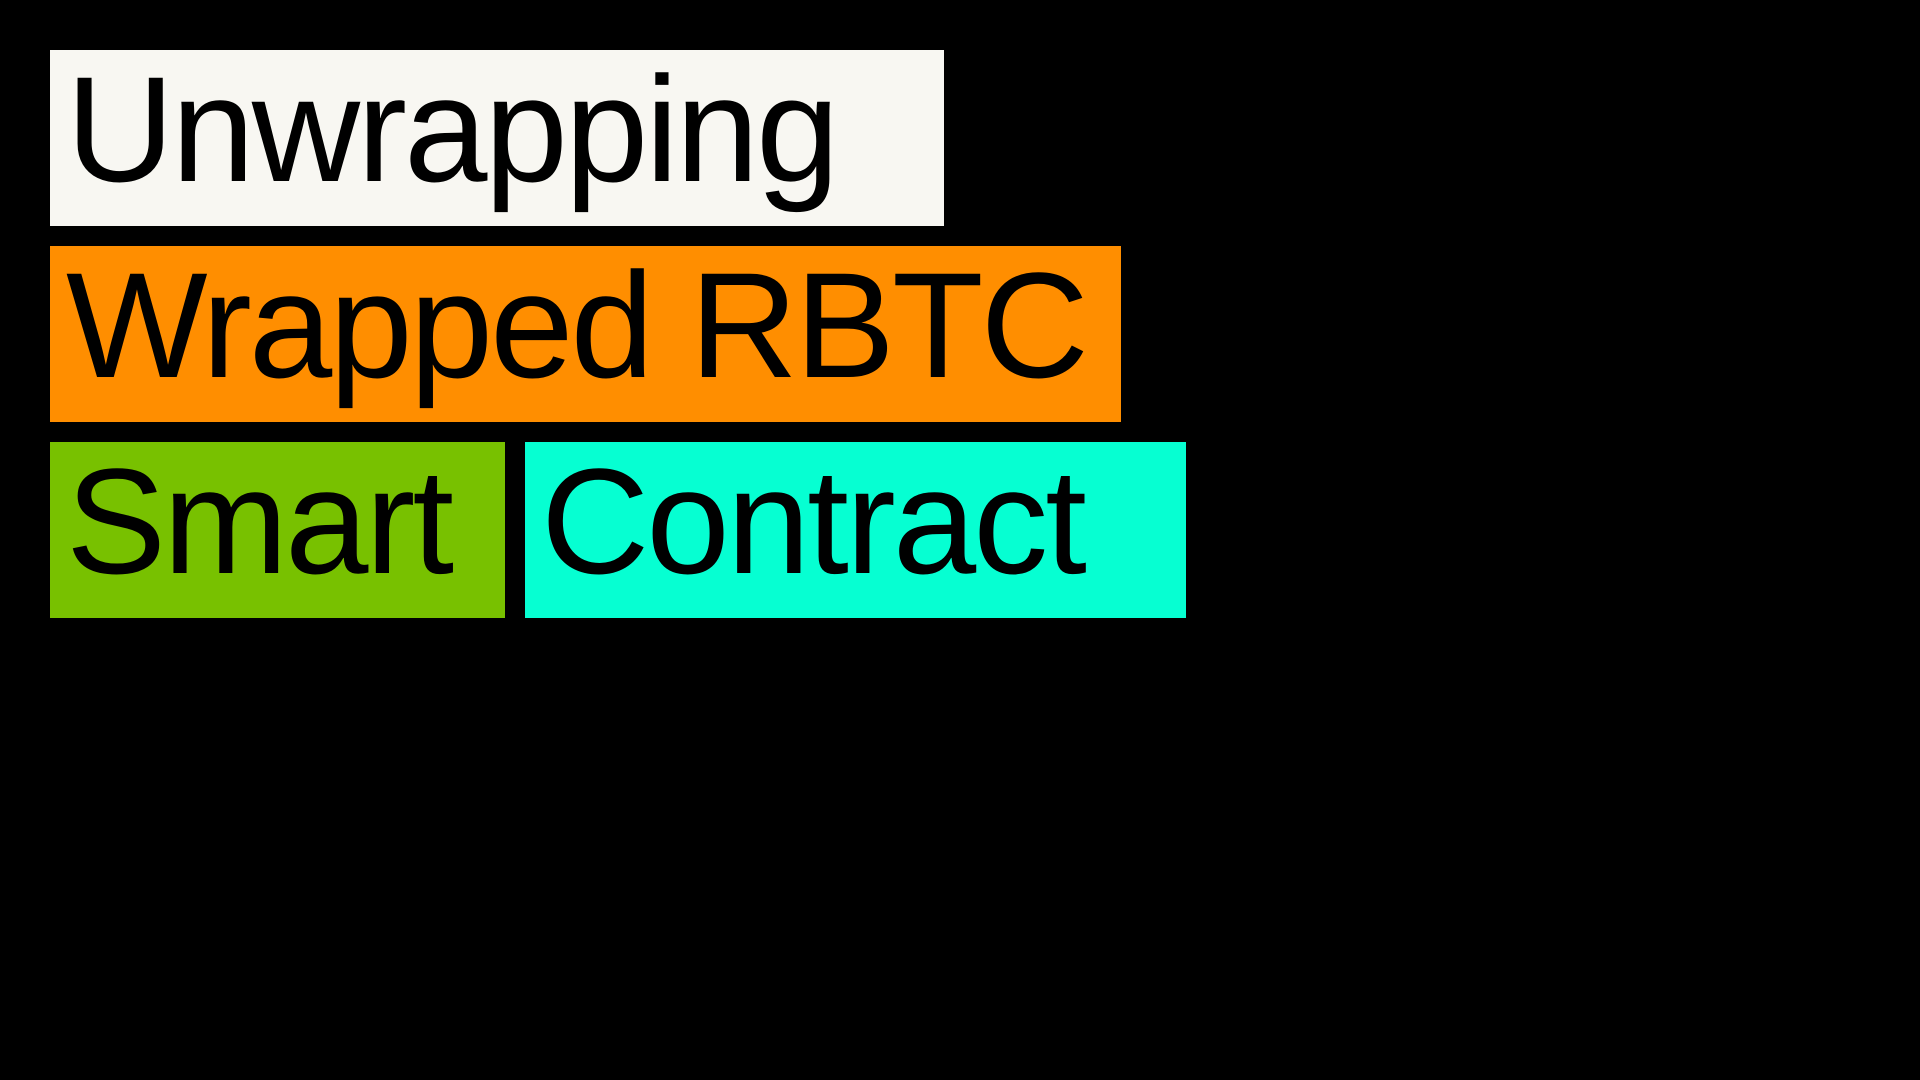 Image resolution: width=1920 pixels, height=1080 pixels. I want to click on title-block-wrapped-rbtc: Wrapped RBTC, so click(585, 334).